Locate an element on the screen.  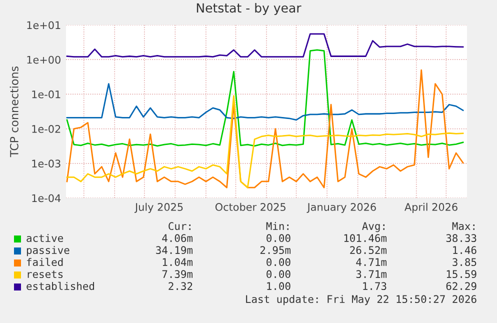
x-tick-label: January 2026 is located at coordinates (341, 208).